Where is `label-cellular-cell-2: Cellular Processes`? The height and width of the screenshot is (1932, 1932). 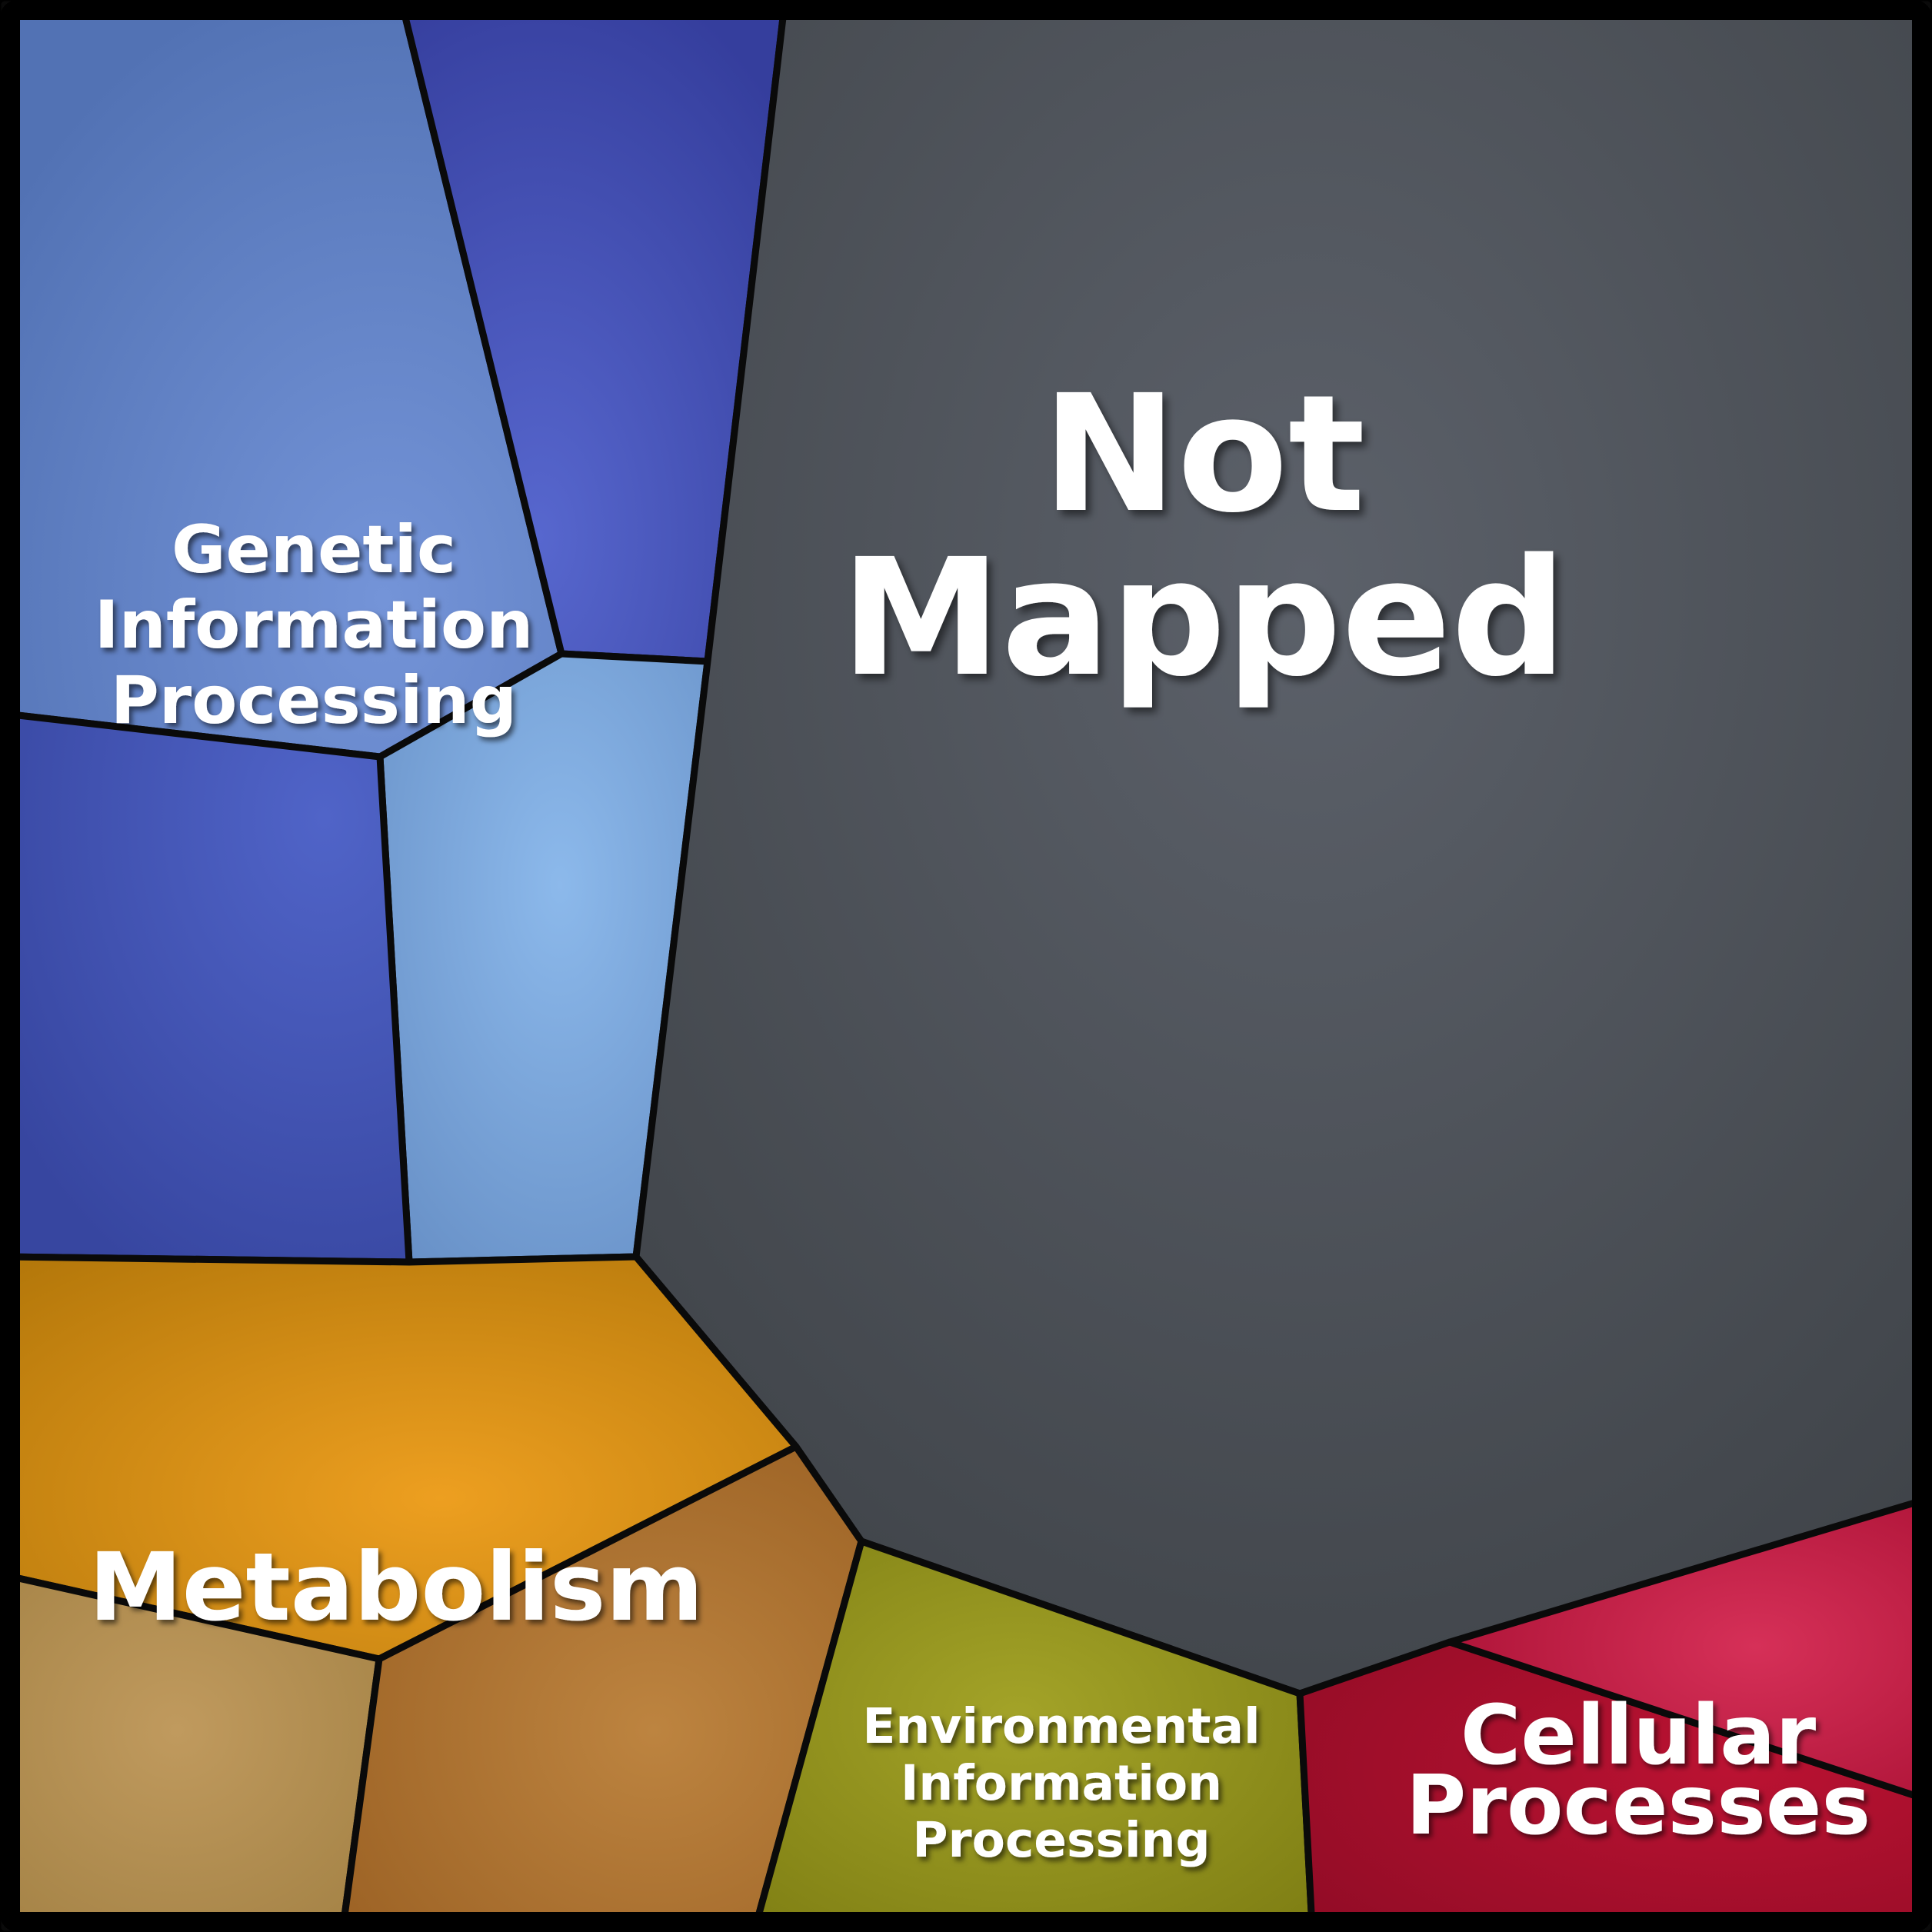 label-cellular-cell-2: Cellular Processes is located at coordinates (1638, 1771).